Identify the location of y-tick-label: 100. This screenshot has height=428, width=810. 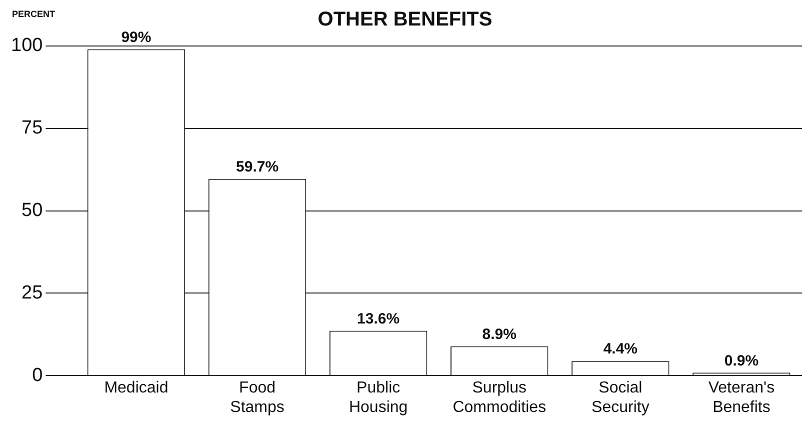
(27, 45).